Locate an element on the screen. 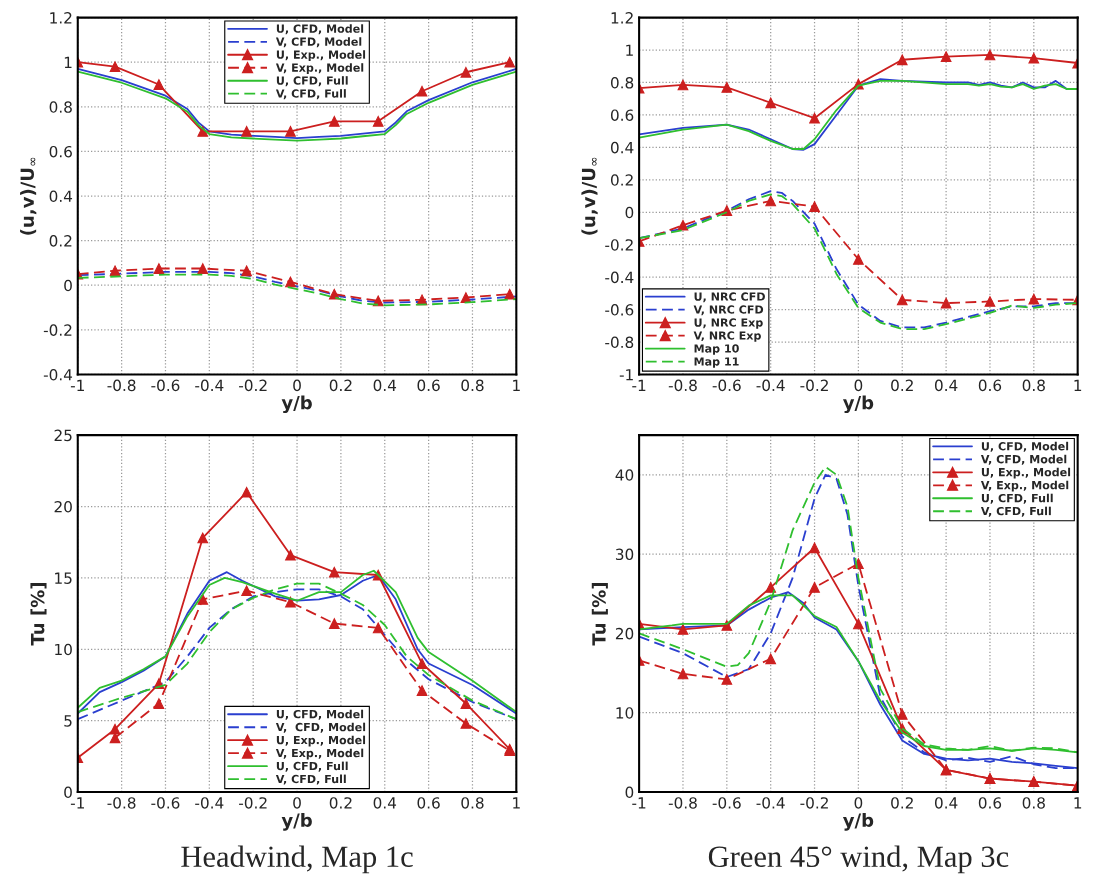 The height and width of the screenshot is (880, 1111). legend-label: Map 10 is located at coordinates (716, 349).